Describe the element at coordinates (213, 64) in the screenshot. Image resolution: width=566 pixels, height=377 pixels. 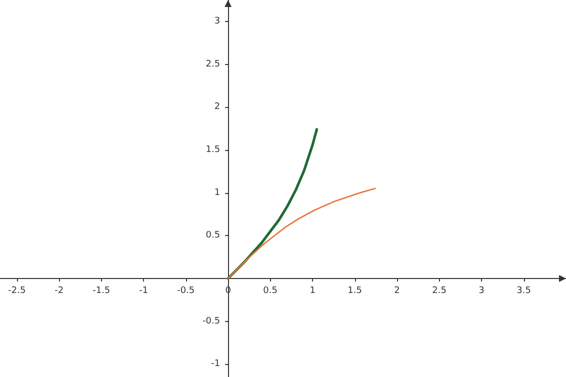
I see `y-tick-label: 2.5` at that location.